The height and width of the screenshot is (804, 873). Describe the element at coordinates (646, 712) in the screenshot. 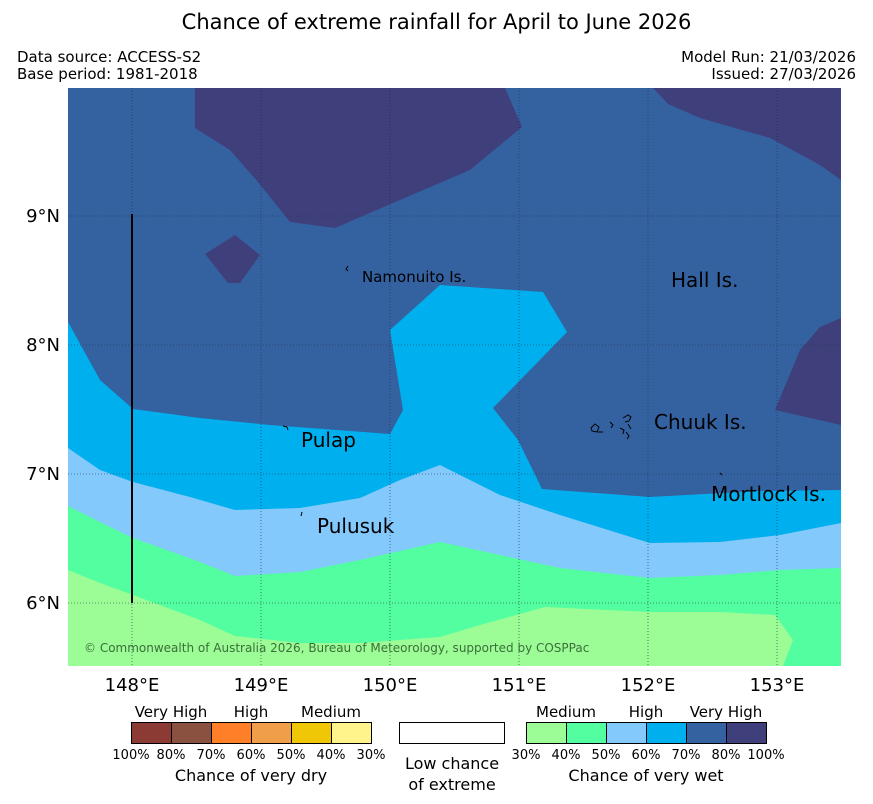

I see `wet-cat-high: High` at that location.